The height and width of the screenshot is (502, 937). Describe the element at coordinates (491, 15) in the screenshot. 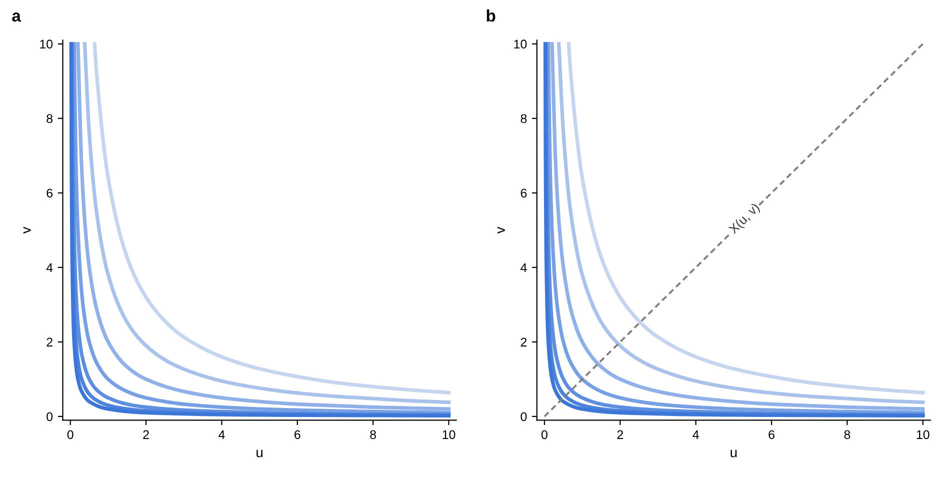

I see `chart-title: b` at that location.